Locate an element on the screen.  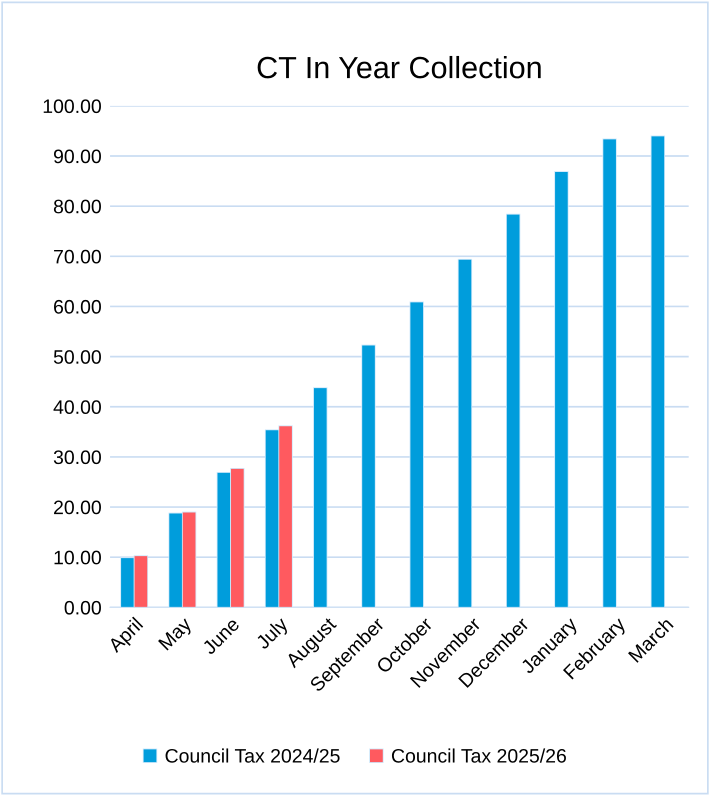
legend-label: Council Tax 2025/26 is located at coordinates (479, 755).